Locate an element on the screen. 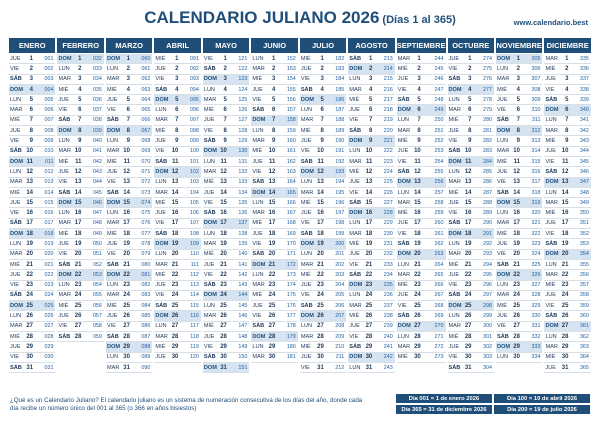  julian-day-number: 121 is located at coordinates (243, 58).